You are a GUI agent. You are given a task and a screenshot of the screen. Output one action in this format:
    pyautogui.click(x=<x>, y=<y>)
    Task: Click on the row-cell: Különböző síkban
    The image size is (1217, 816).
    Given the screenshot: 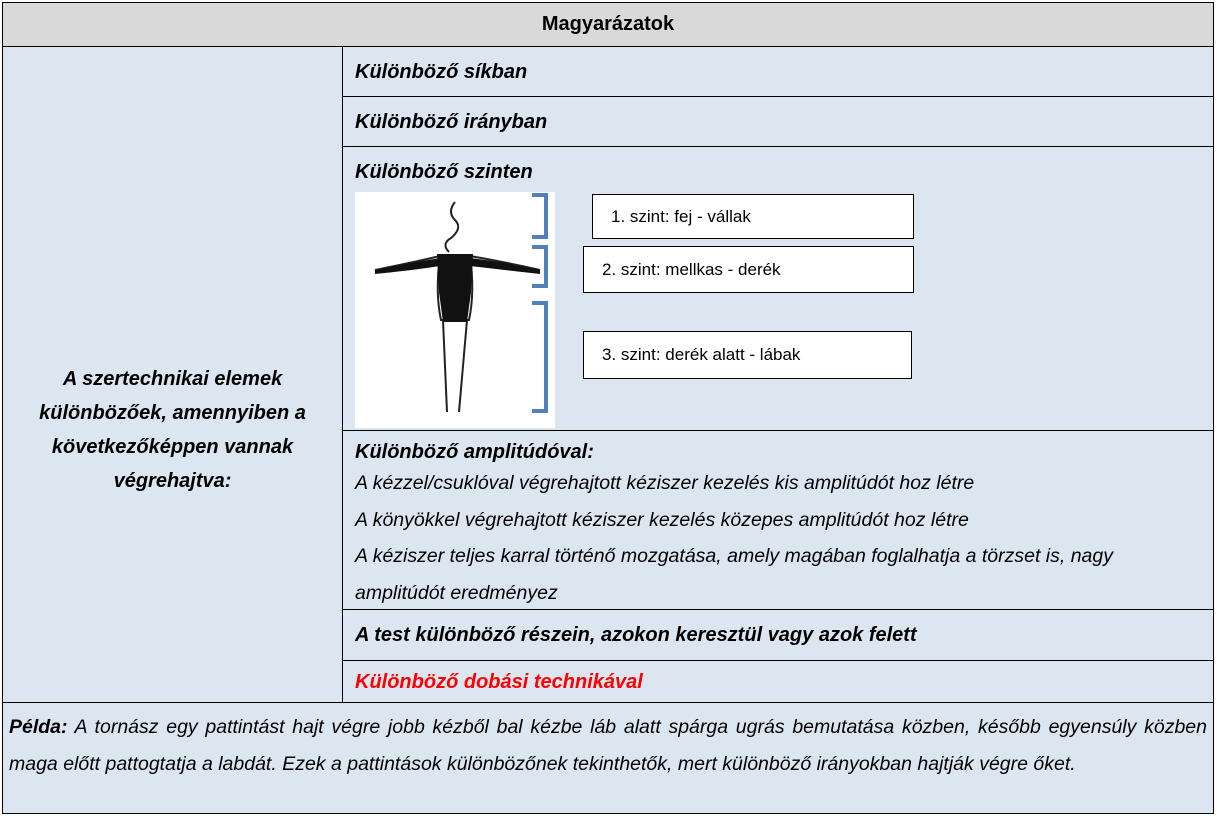 What is the action you would take?
    pyautogui.click(x=778, y=71)
    